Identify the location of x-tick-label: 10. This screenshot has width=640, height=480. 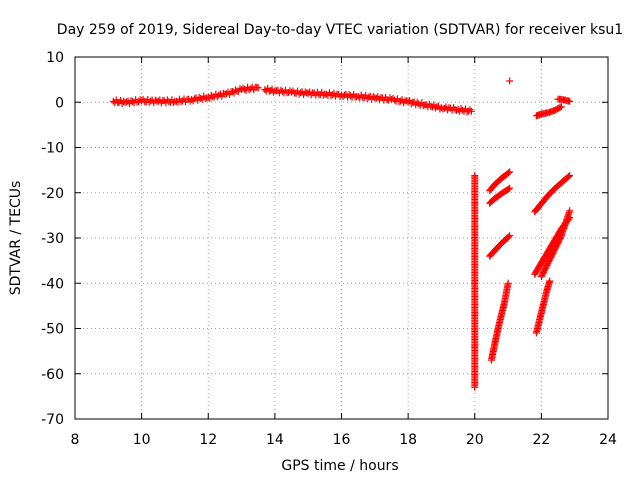
(142, 440).